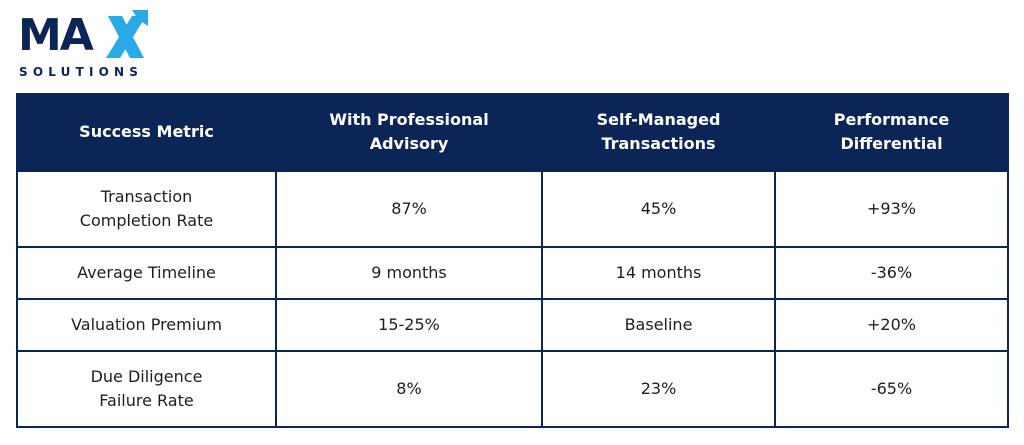 Image resolution: width=1024 pixels, height=445 pixels. What do you see at coordinates (658, 209) in the screenshot?
I see `self-managed-cell: 45%` at bounding box center [658, 209].